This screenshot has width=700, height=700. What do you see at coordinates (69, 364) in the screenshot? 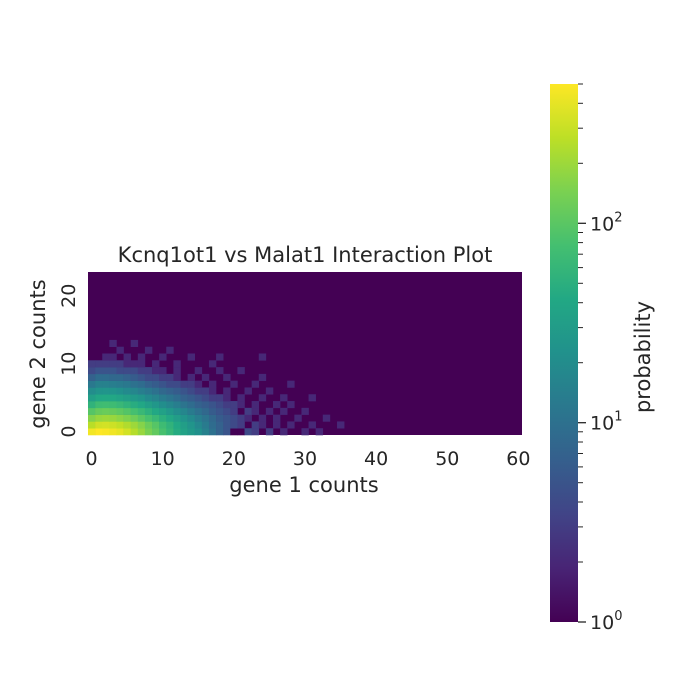
I see `y-tick-label: 10` at bounding box center [69, 364].